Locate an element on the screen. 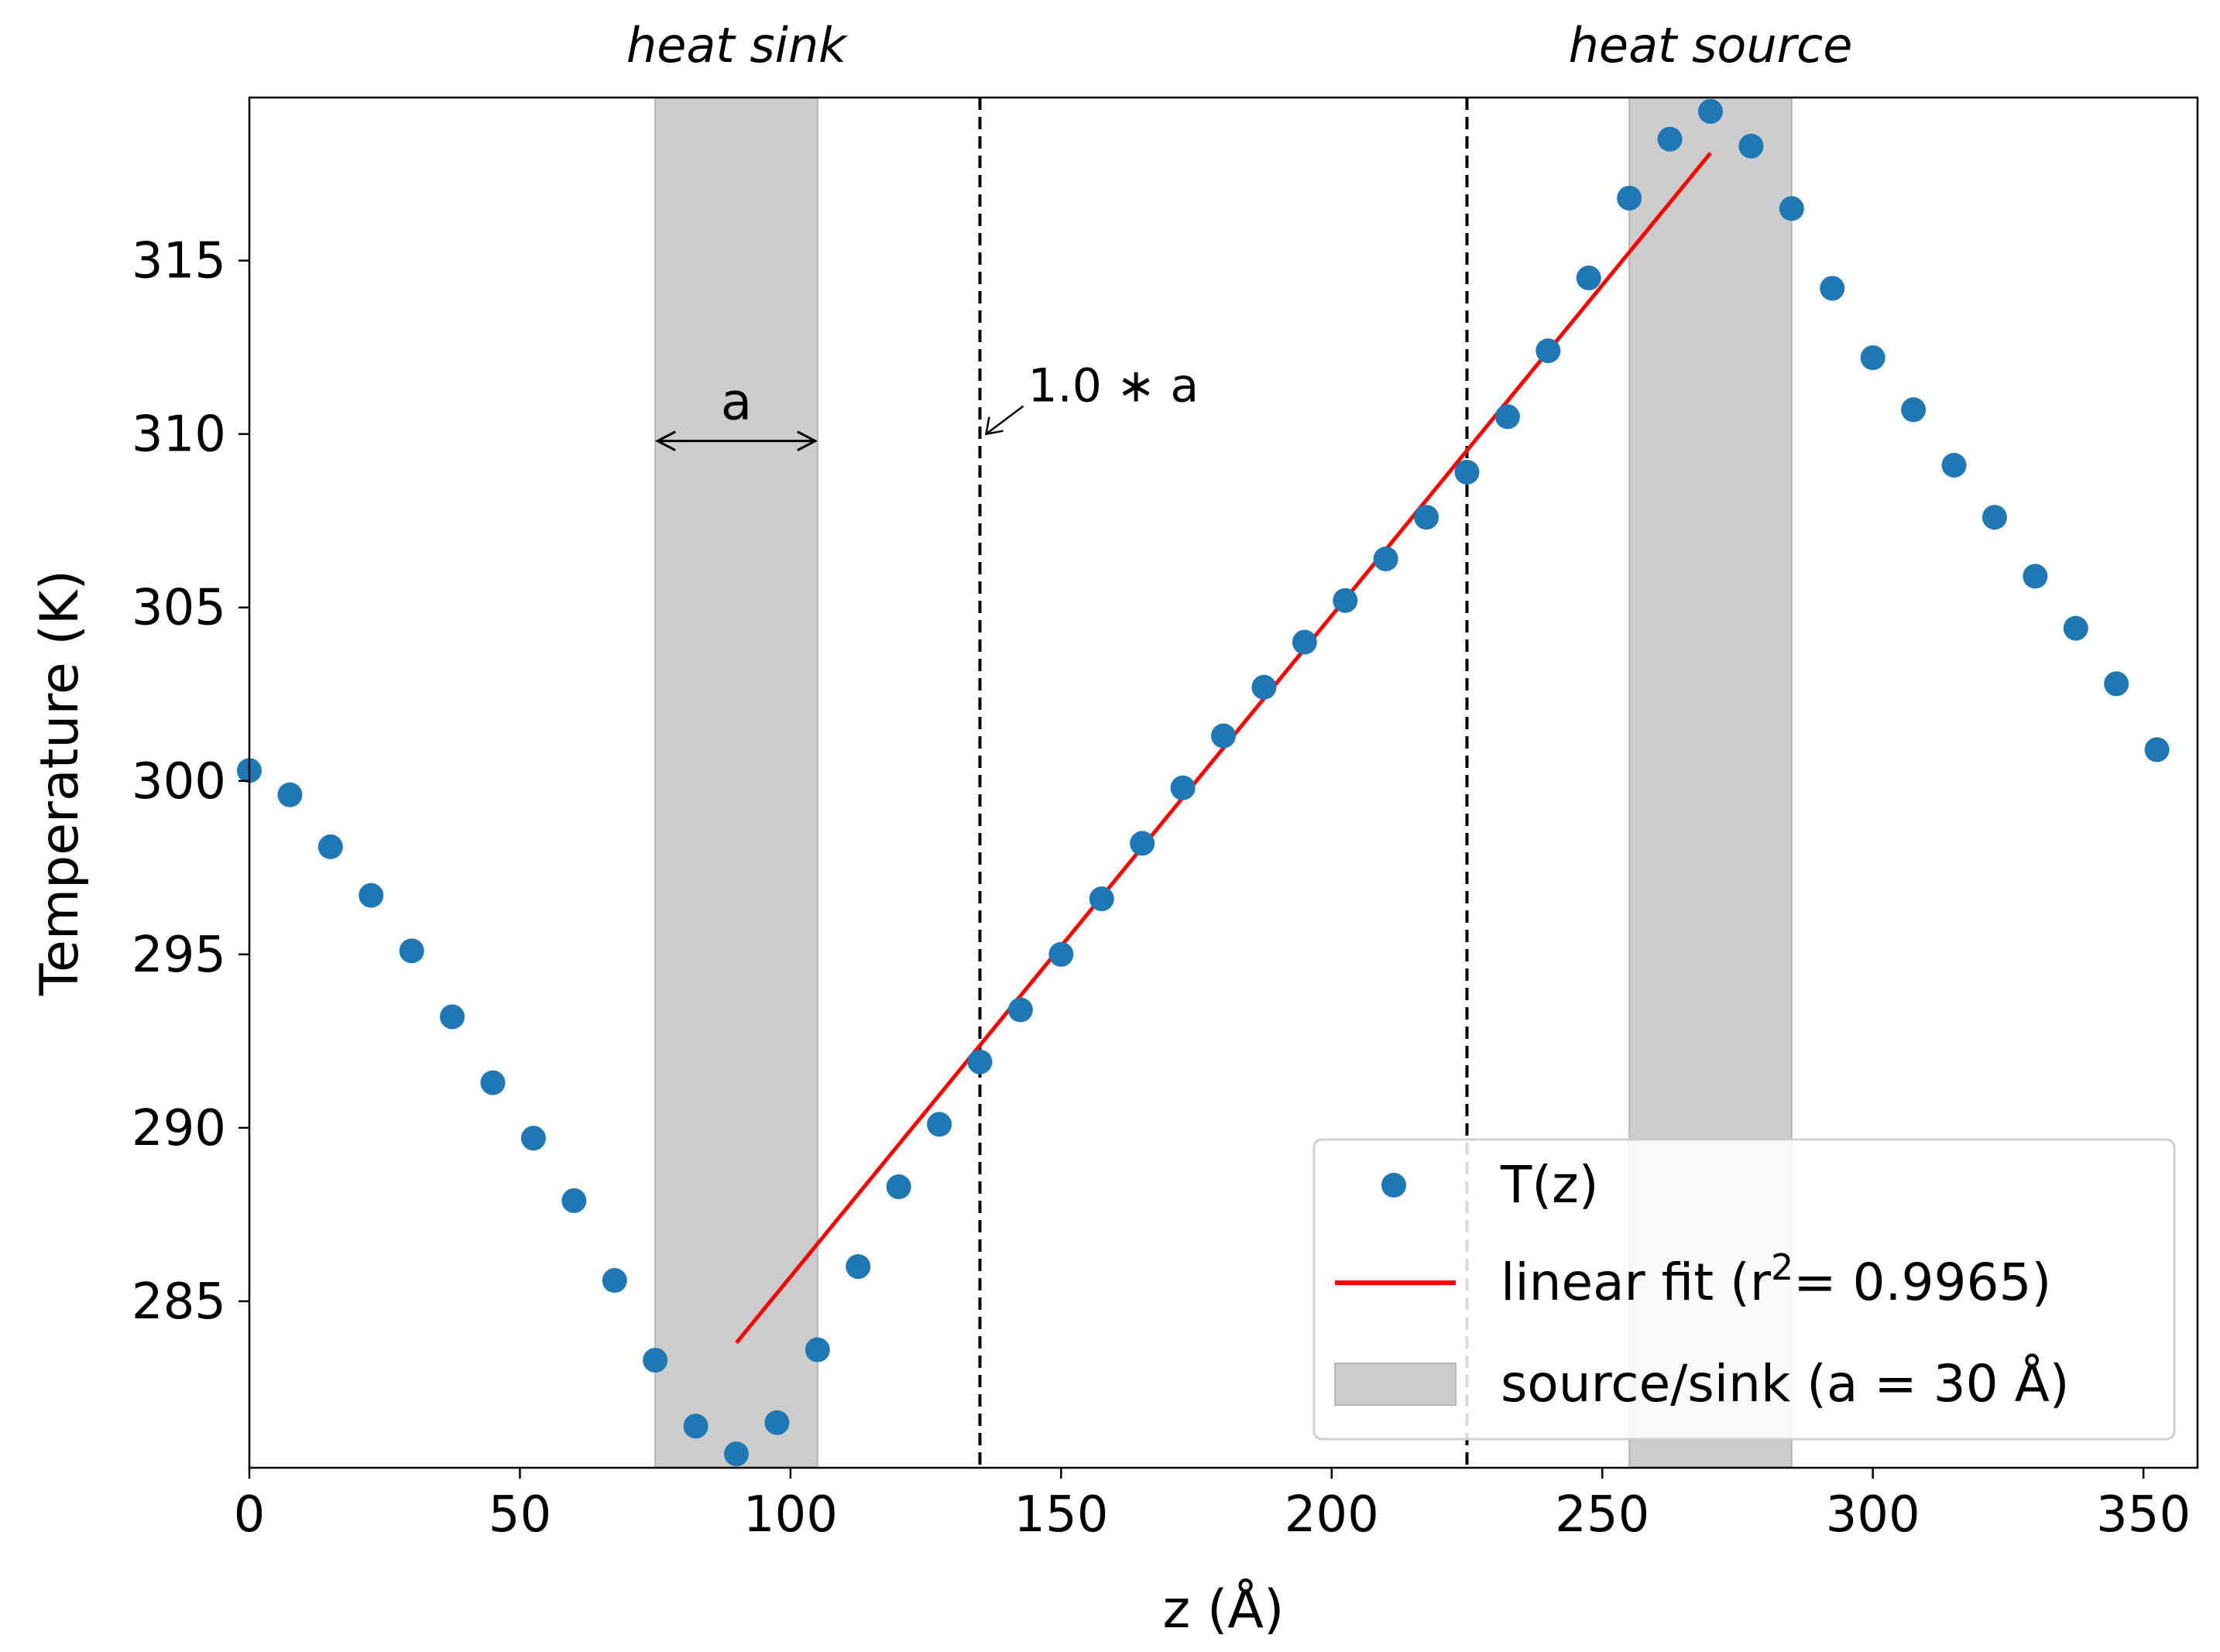 The height and width of the screenshot is (1652, 2220). x-tick-label: 150 is located at coordinates (1061, 1515).